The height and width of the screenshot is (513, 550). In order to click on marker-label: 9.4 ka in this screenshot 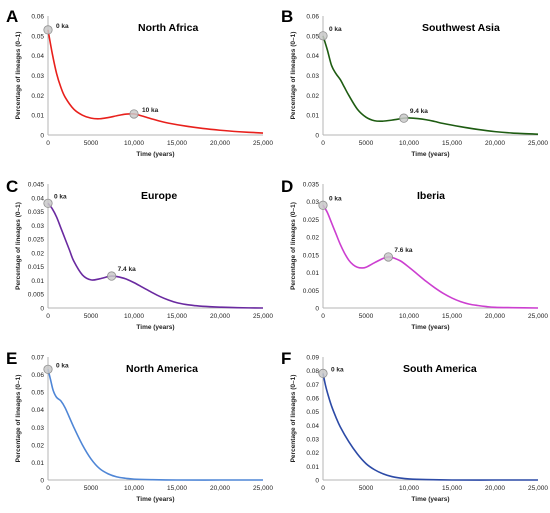, I will do `click(419, 111)`.